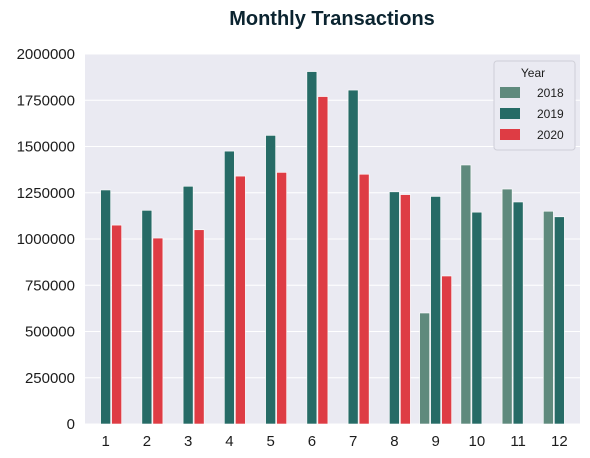 The height and width of the screenshot is (458, 590). Describe the element at coordinates (188, 441) in the screenshot. I see `x-tick-label: 3` at that location.